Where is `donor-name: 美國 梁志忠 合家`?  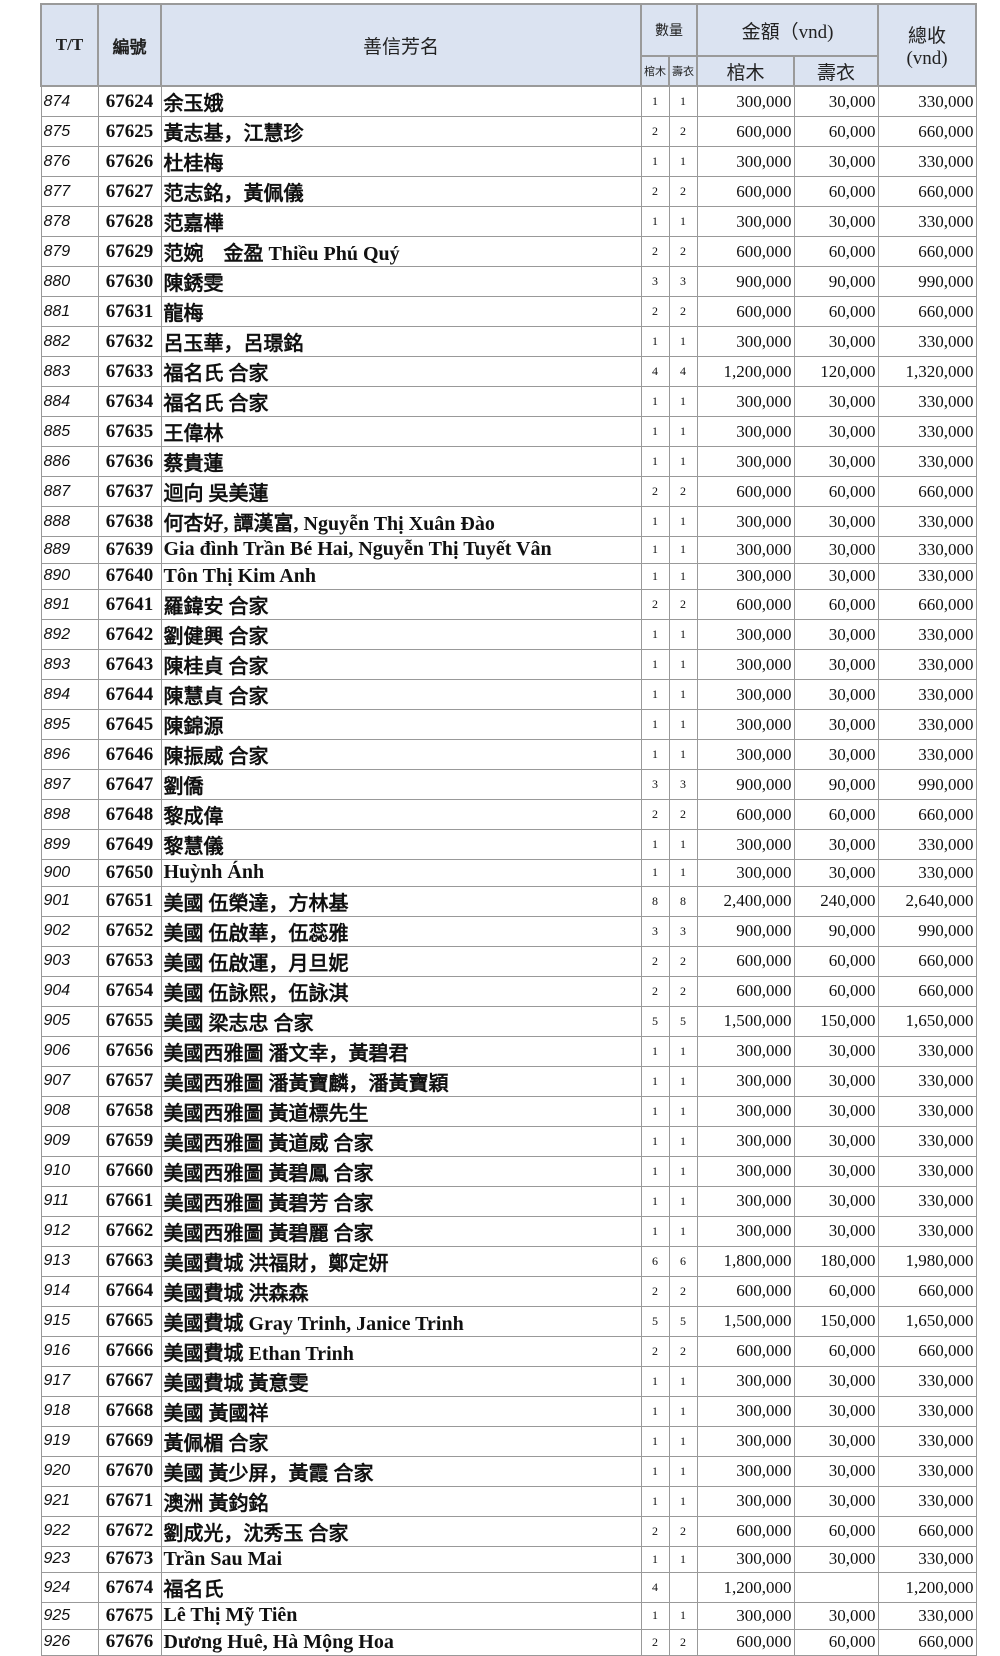
donor-name: 美國 梁志忠 合家 is located at coordinates (401, 1021).